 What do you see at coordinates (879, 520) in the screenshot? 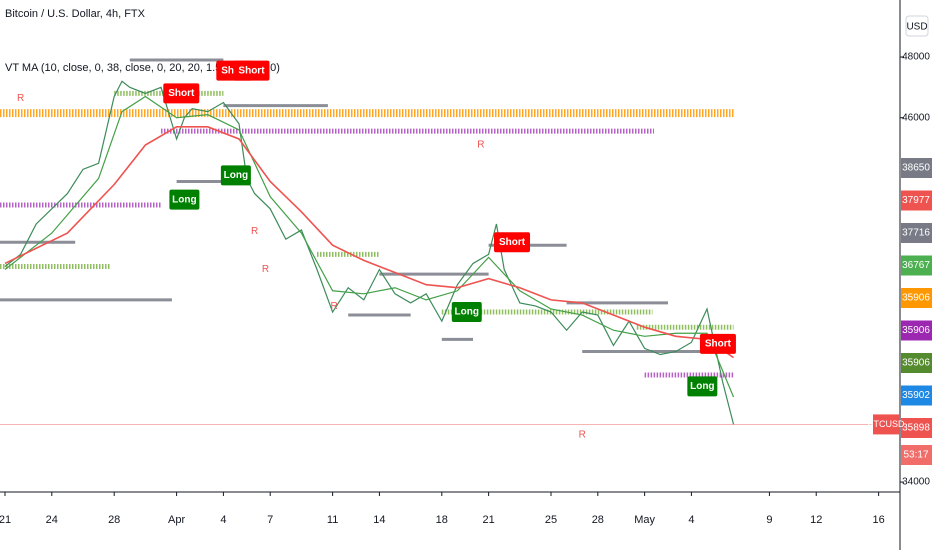
I see `x-tick-label: 16` at bounding box center [879, 520].